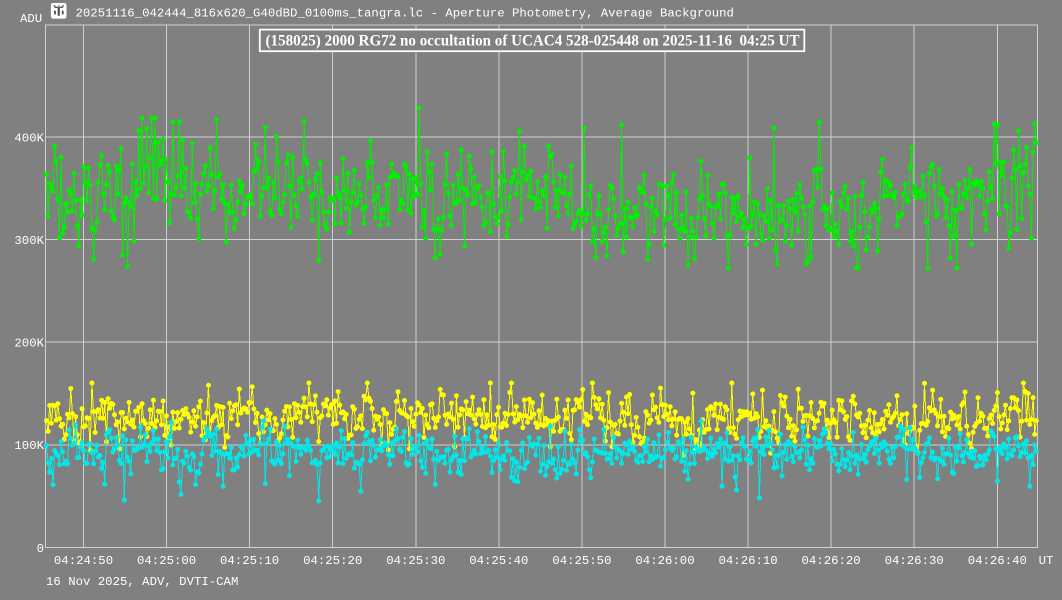 The width and height of the screenshot is (1062, 600). Describe the element at coordinates (40, 549) in the screenshot. I see `svg-text: 0` at that location.